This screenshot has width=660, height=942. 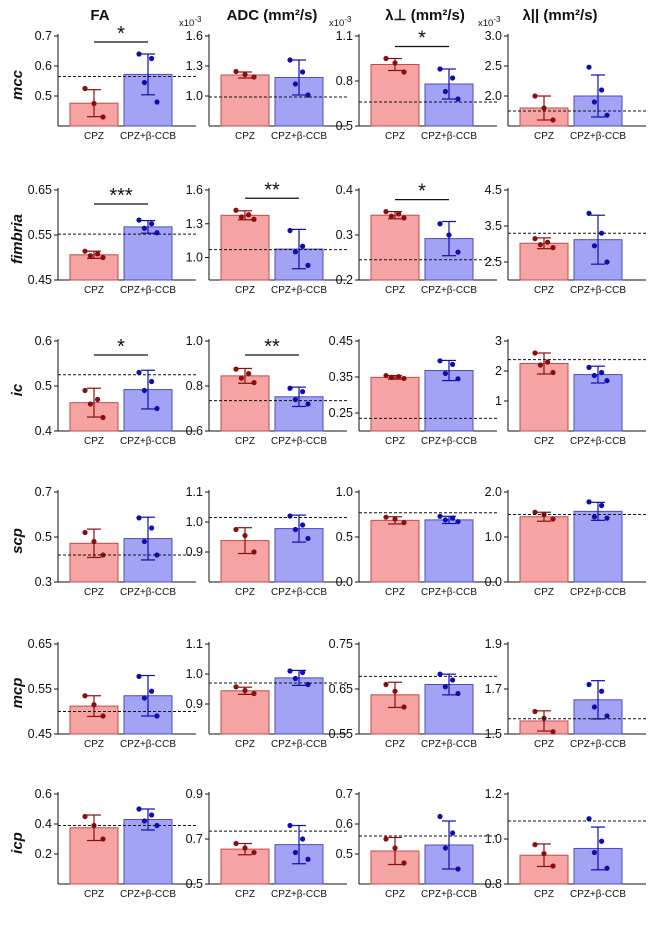 I want to click on panel-fimbria-0-ytick-label-2: 0.65, so click(x=40, y=190).